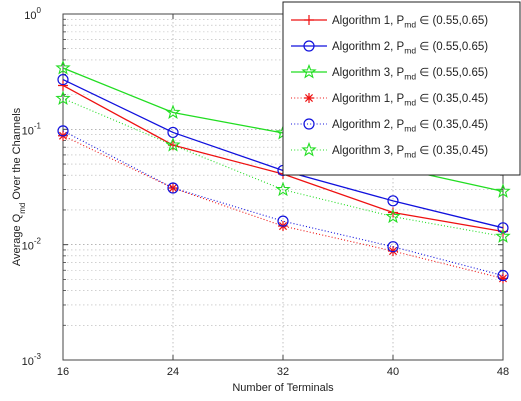  I want to click on legend-entry: Algorithm 3, Pmd ∈ (0.55,0.65), so click(389, 72).